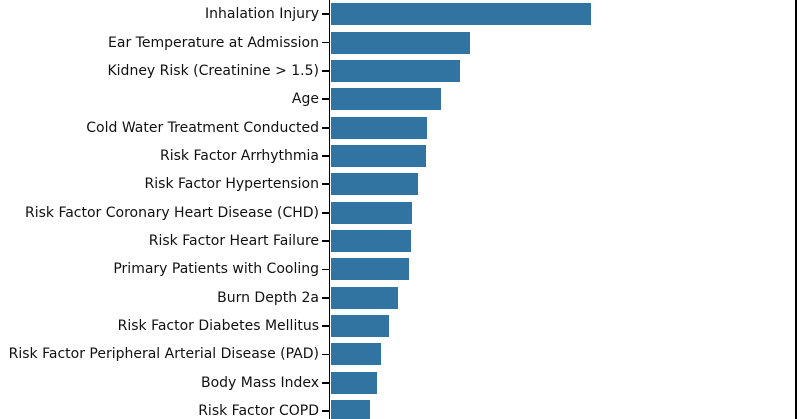 This screenshot has height=419, width=800. I want to click on category-label: Risk Factor Hypertension, so click(231, 184).